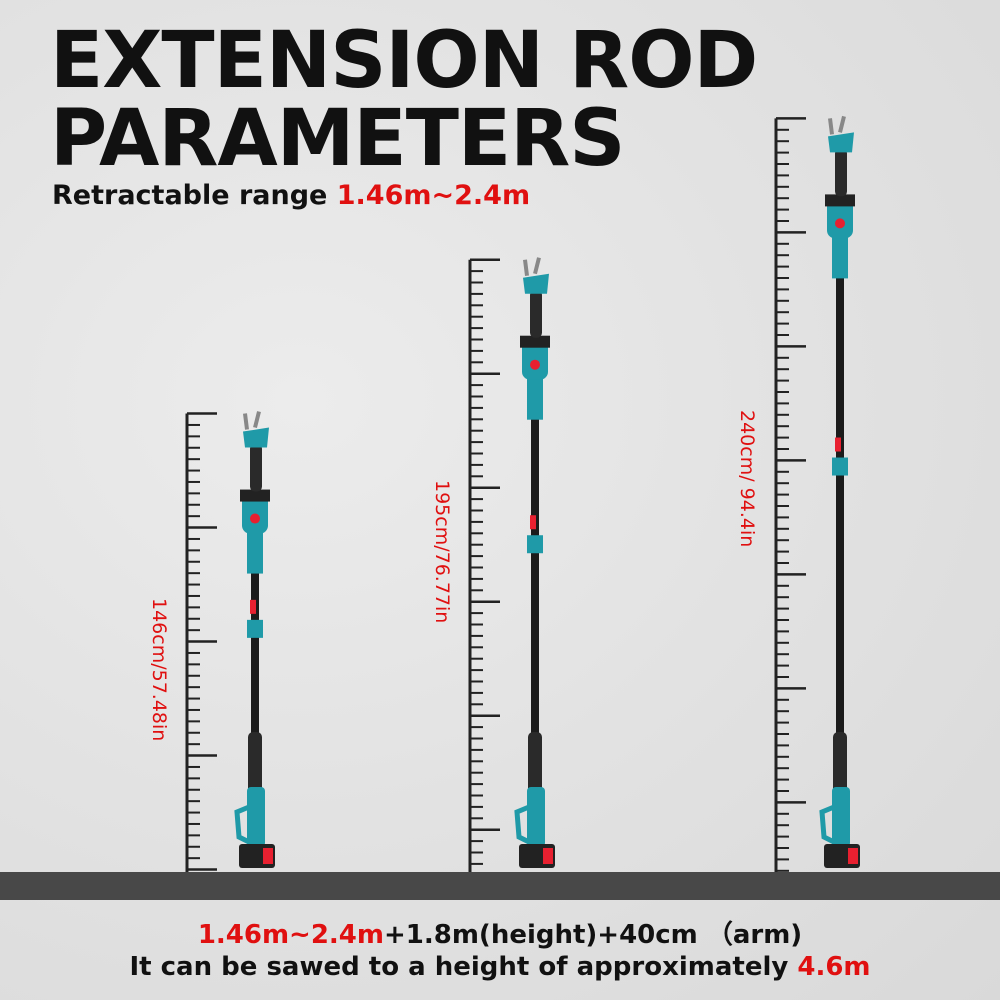 This screenshot has width=1000, height=1000. I want to click on subtitle-text: Retractable range, so click(194, 195).